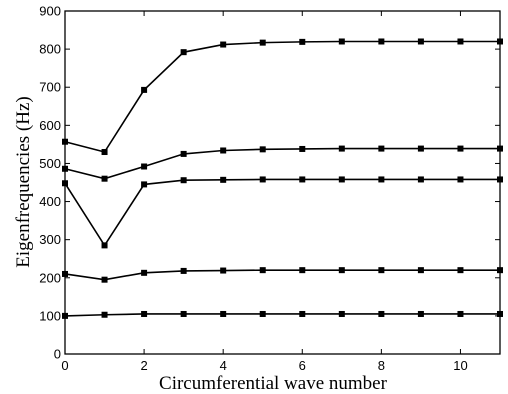 This screenshot has width=508, height=394. Describe the element at coordinates (302, 365) in the screenshot. I see `x-tick-label: 6` at that location.